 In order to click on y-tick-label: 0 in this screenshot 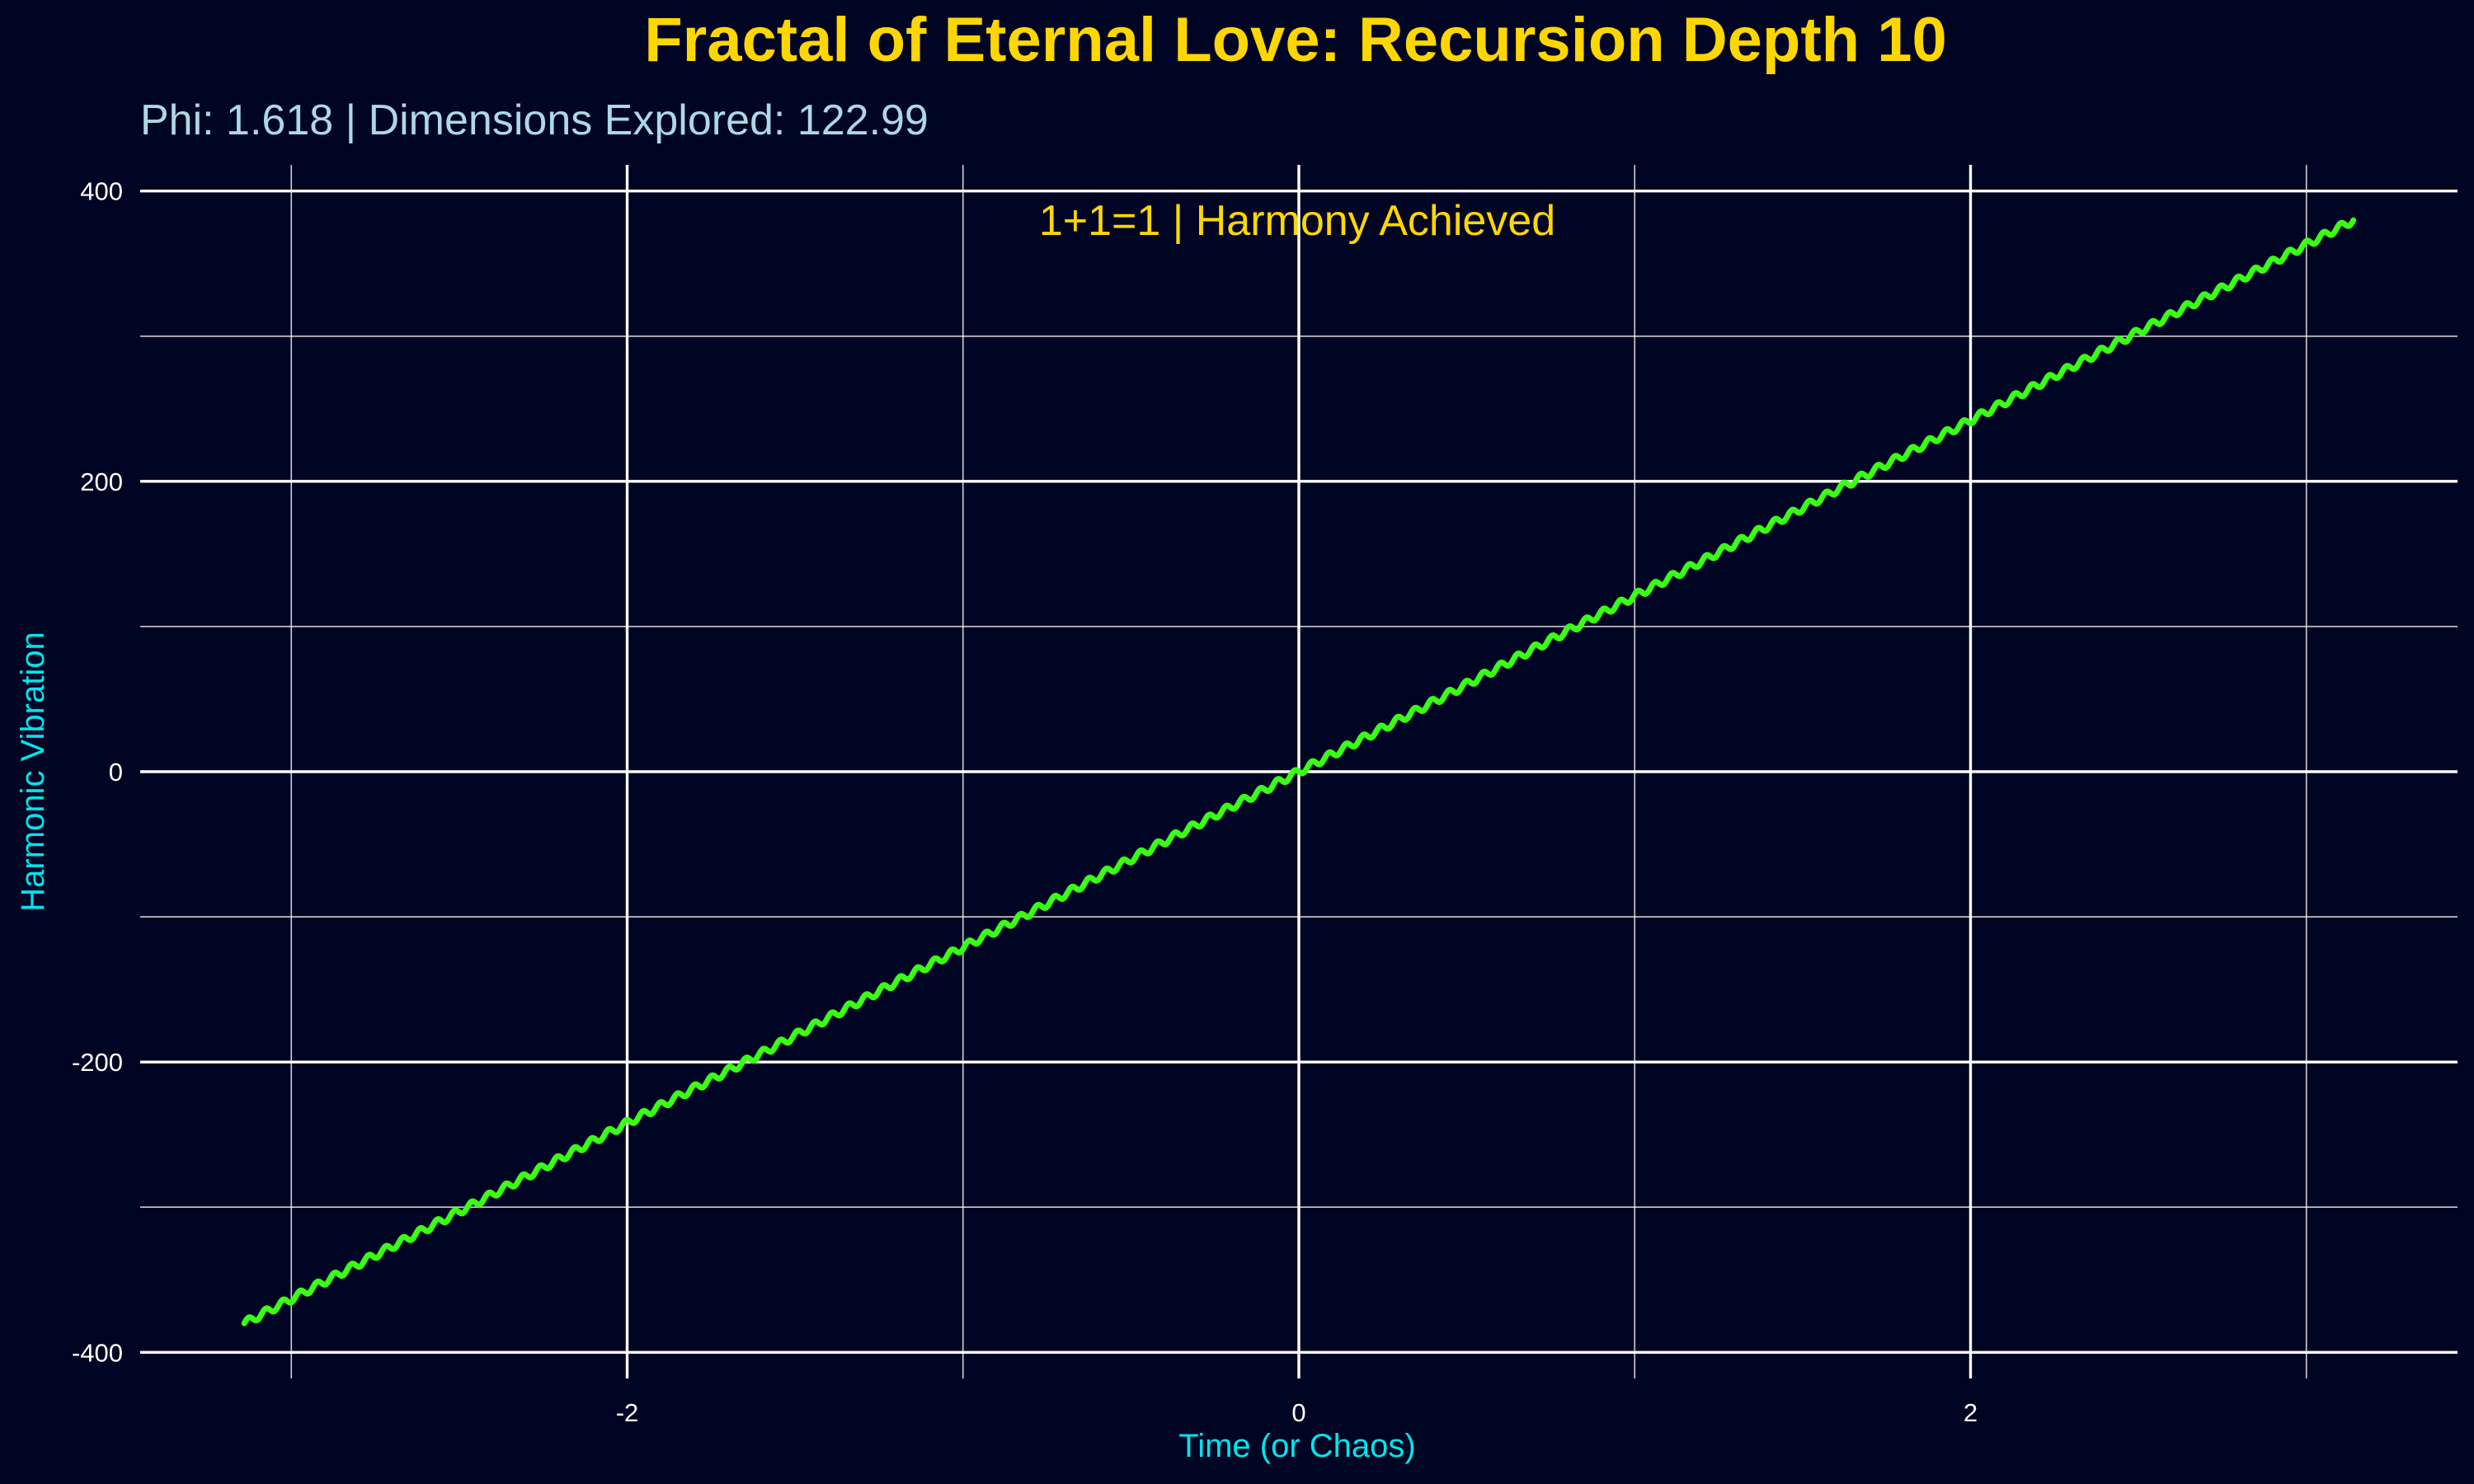, I will do `click(116, 772)`.